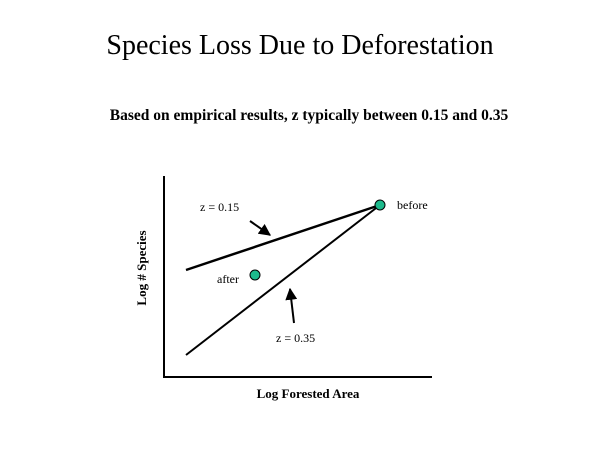  What do you see at coordinates (219, 207) in the screenshot?
I see `label-z-015: z = 0.15` at bounding box center [219, 207].